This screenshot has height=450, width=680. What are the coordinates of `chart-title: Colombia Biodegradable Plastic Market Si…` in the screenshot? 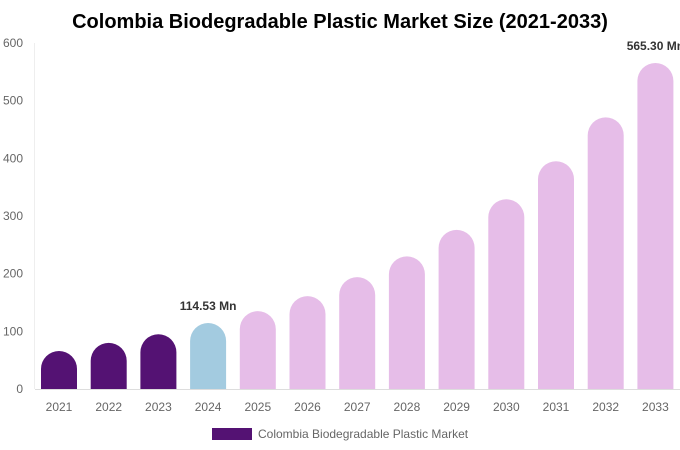 It's located at (340, 22).